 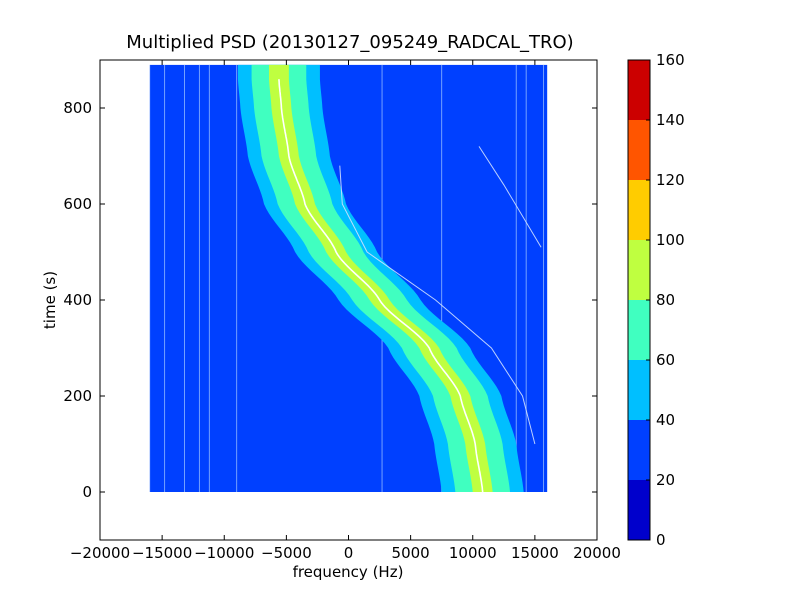 I want to click on x-tick-label: −20000, so click(x=100, y=553).